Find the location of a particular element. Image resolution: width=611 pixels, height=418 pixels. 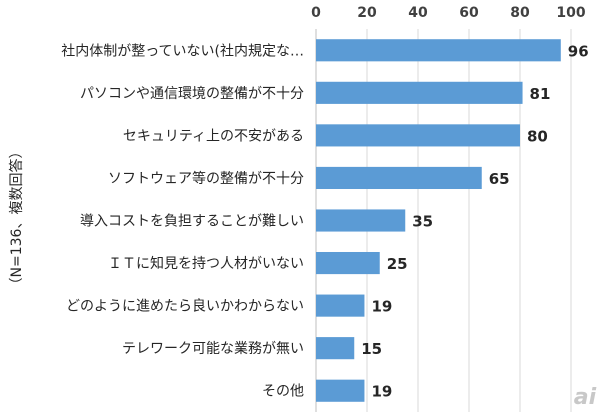

category-label: パソコンや通信環境の整備が不十分 is located at coordinates (192, 94).